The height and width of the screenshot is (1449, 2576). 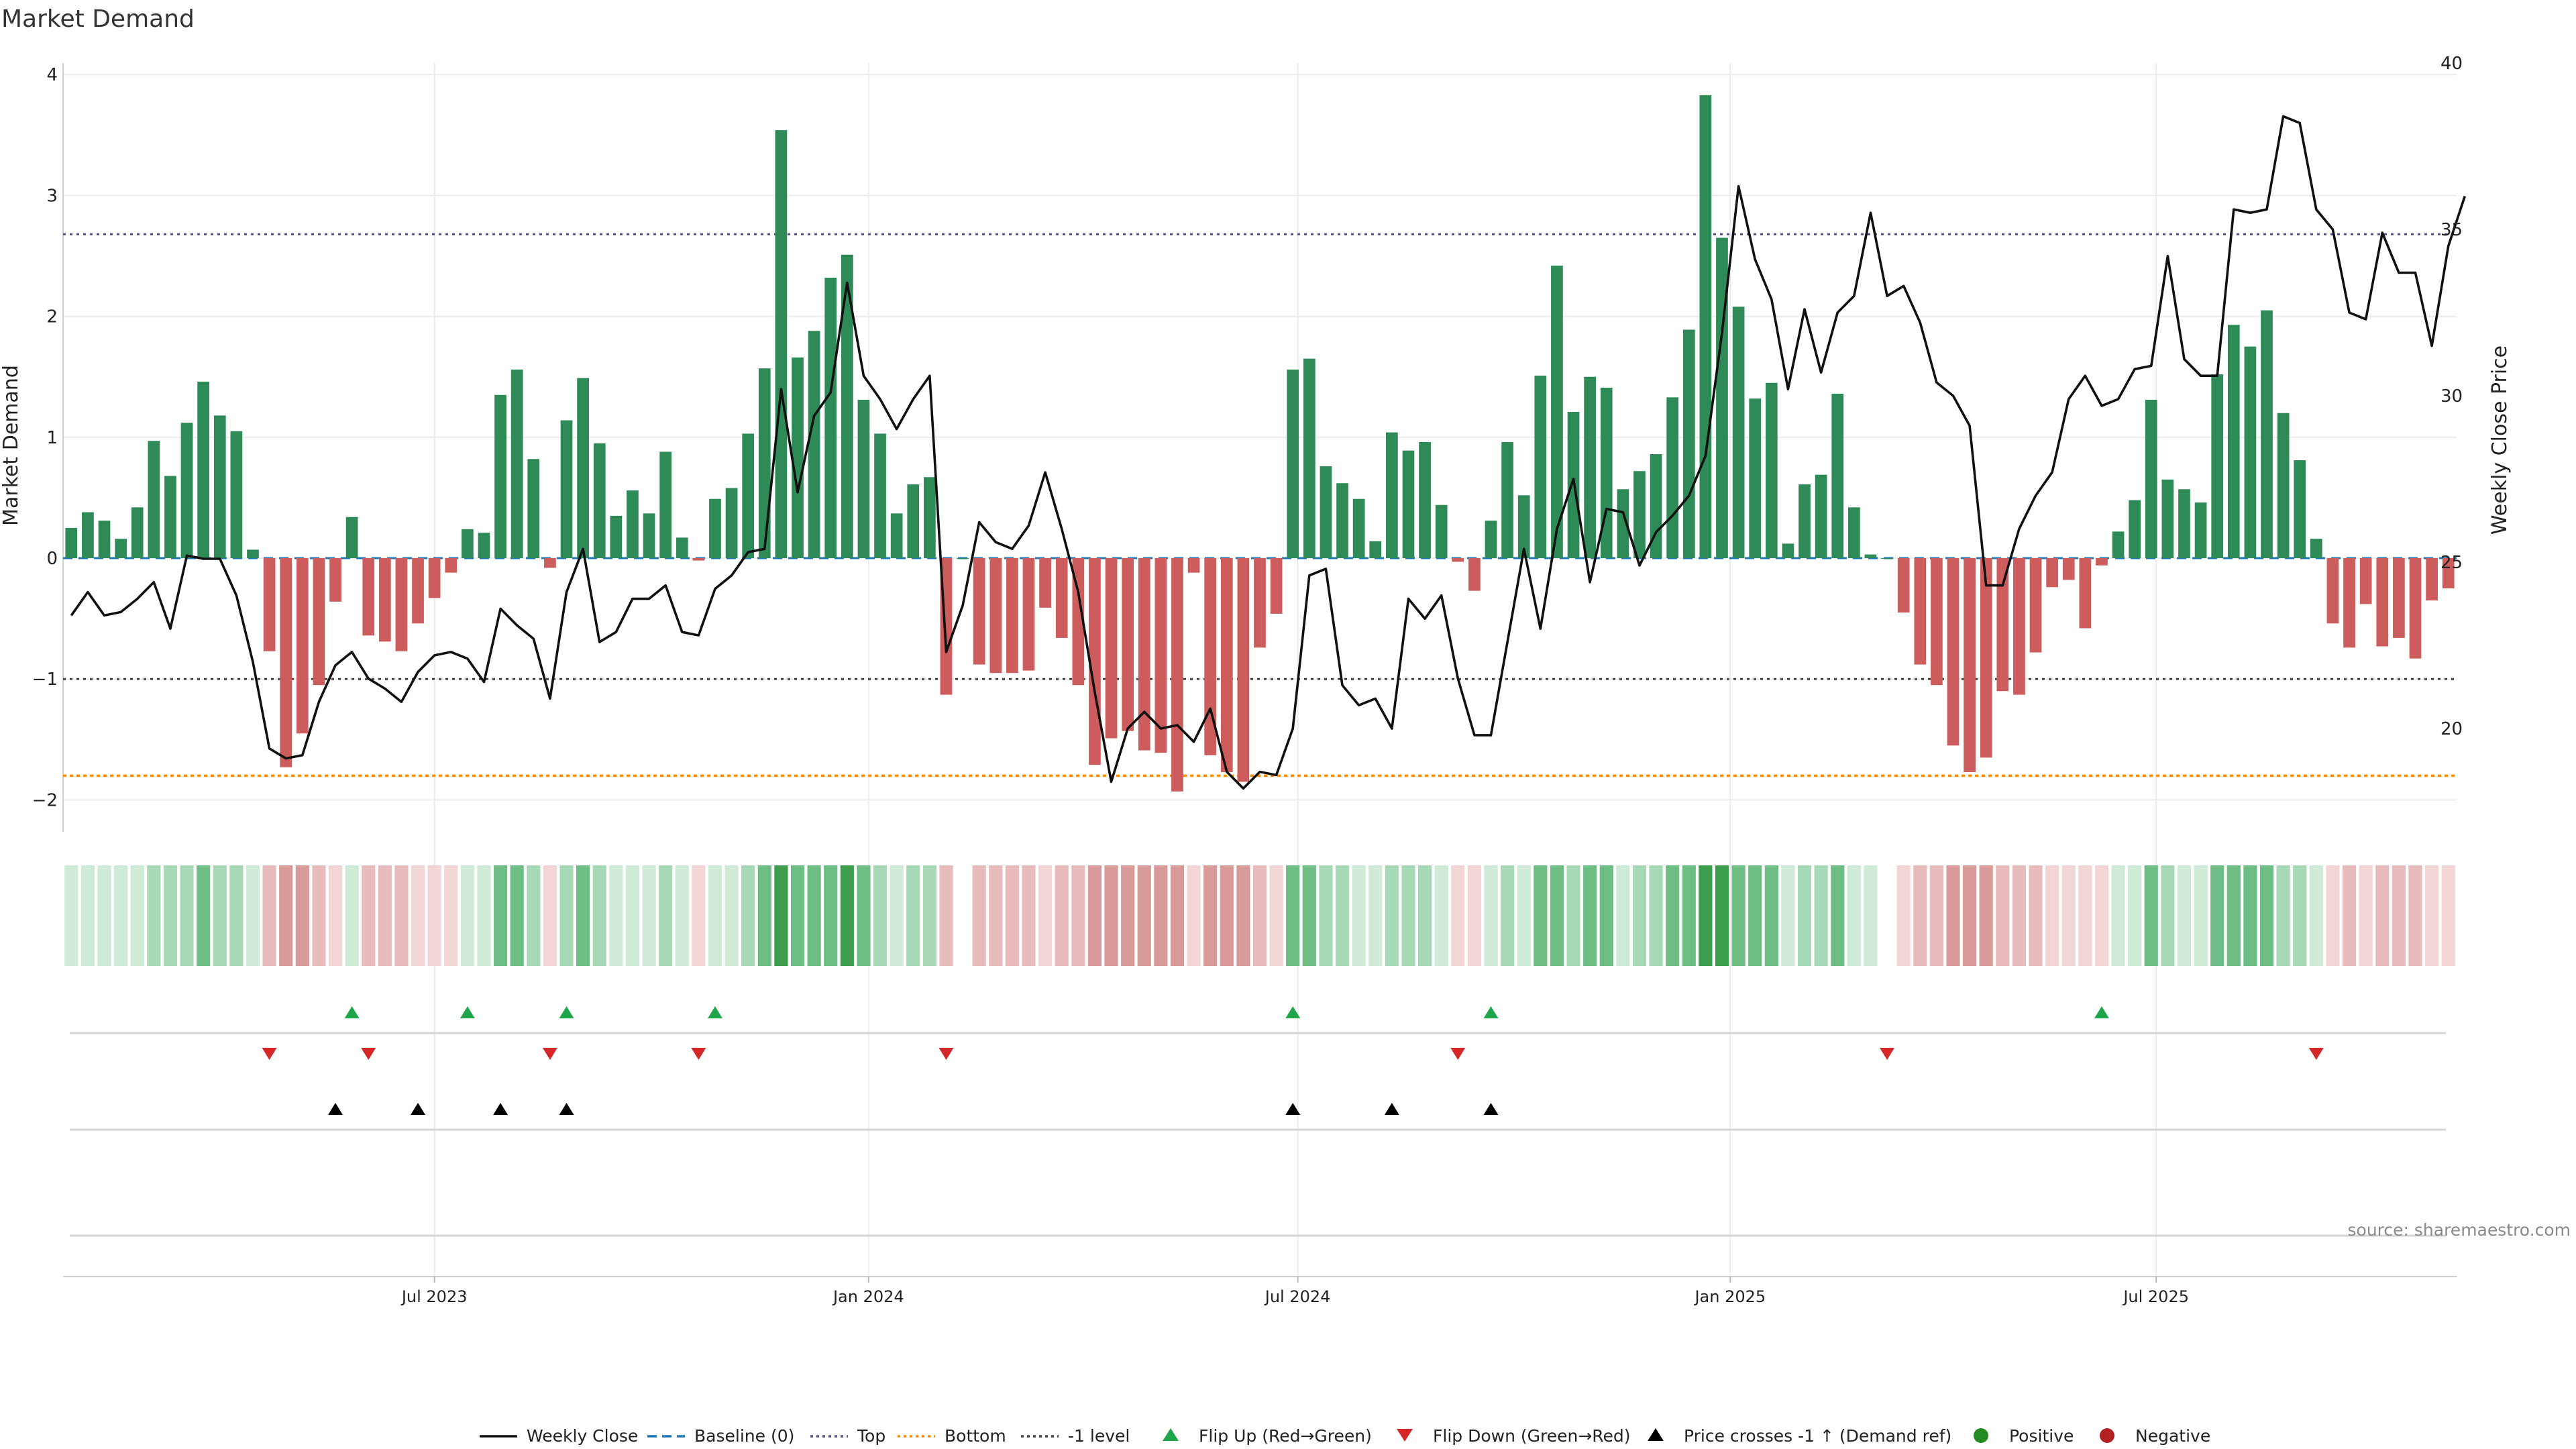 What do you see at coordinates (2451, 230) in the screenshot?
I see `y2-tick-label: 35` at bounding box center [2451, 230].